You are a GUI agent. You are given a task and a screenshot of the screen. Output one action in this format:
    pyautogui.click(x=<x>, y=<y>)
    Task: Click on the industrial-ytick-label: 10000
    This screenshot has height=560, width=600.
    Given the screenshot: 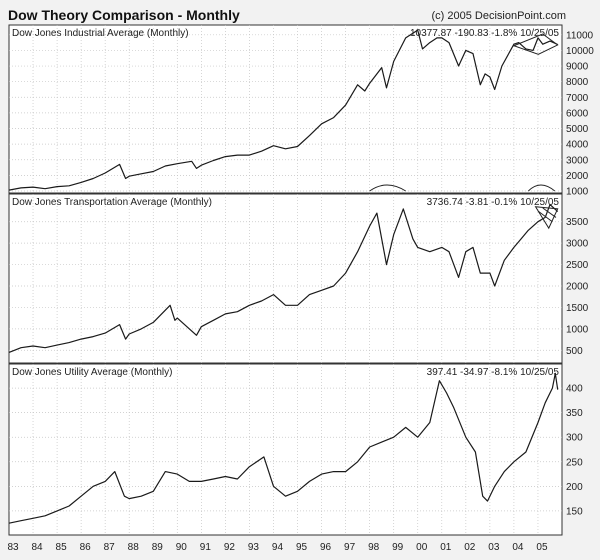 What is the action you would take?
    pyautogui.click(x=580, y=51)
    